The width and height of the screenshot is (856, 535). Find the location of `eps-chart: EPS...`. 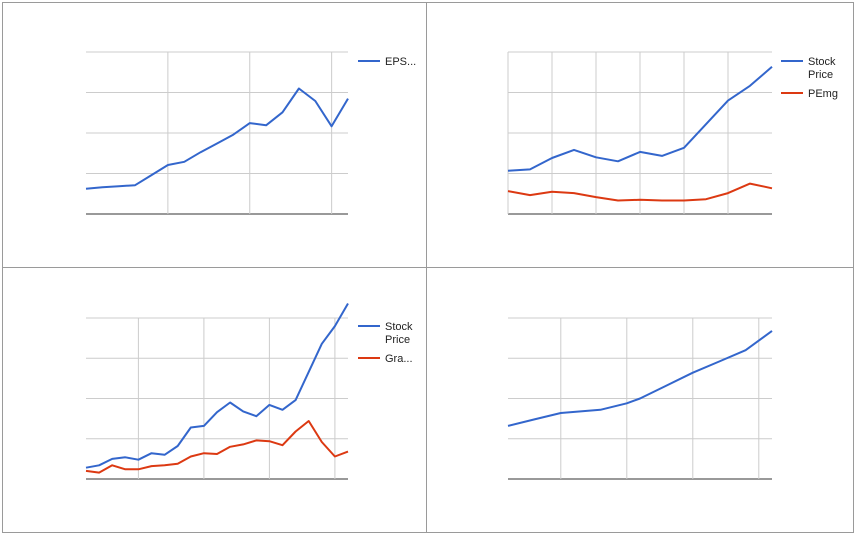

eps-chart: EPS... is located at coordinates (250, 133).